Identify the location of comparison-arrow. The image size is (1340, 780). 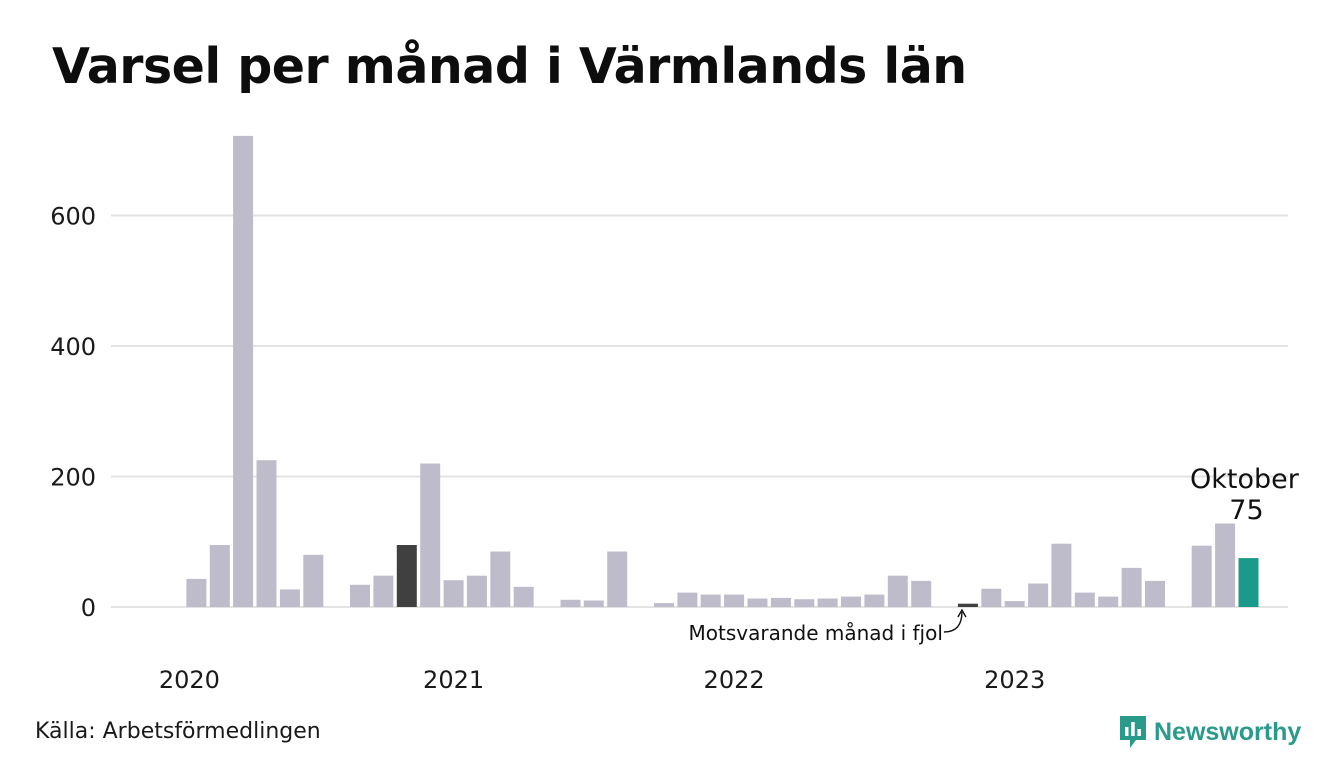
(953, 622).